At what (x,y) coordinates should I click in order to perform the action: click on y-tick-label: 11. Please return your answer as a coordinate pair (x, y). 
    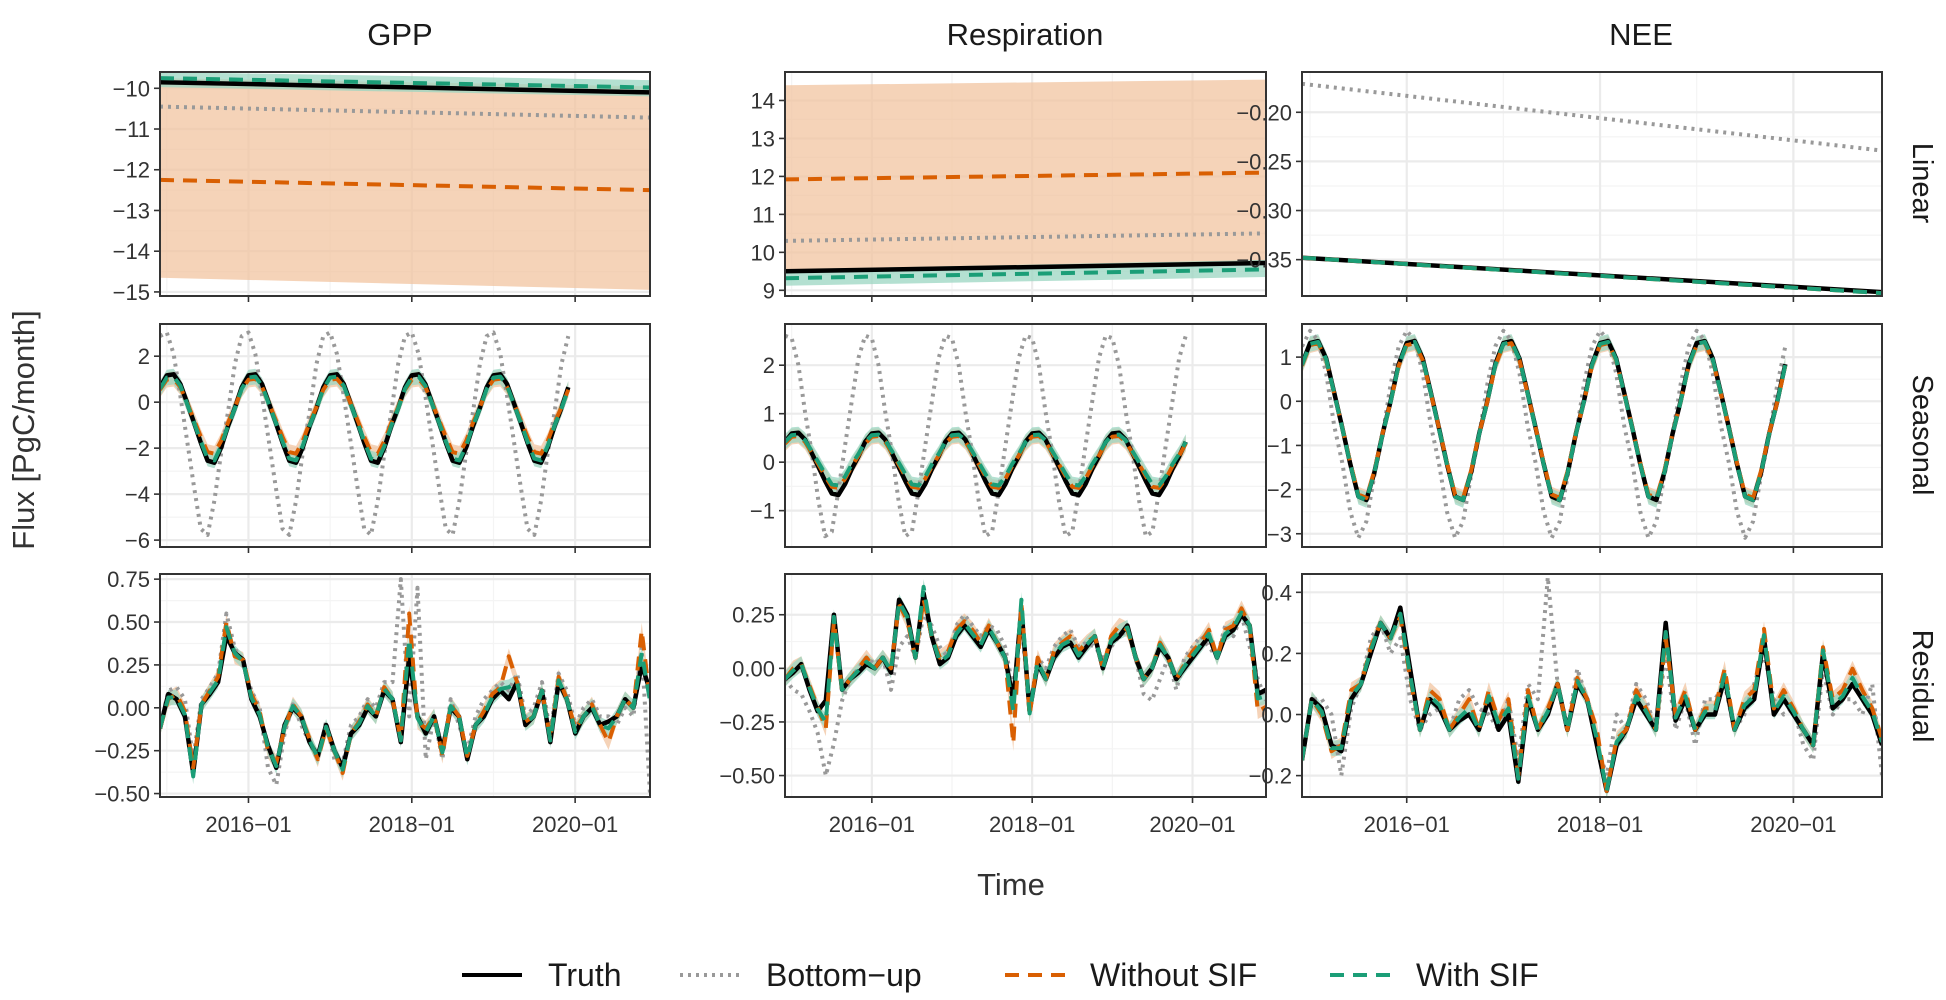
    Looking at the image, I should click on (763, 214).